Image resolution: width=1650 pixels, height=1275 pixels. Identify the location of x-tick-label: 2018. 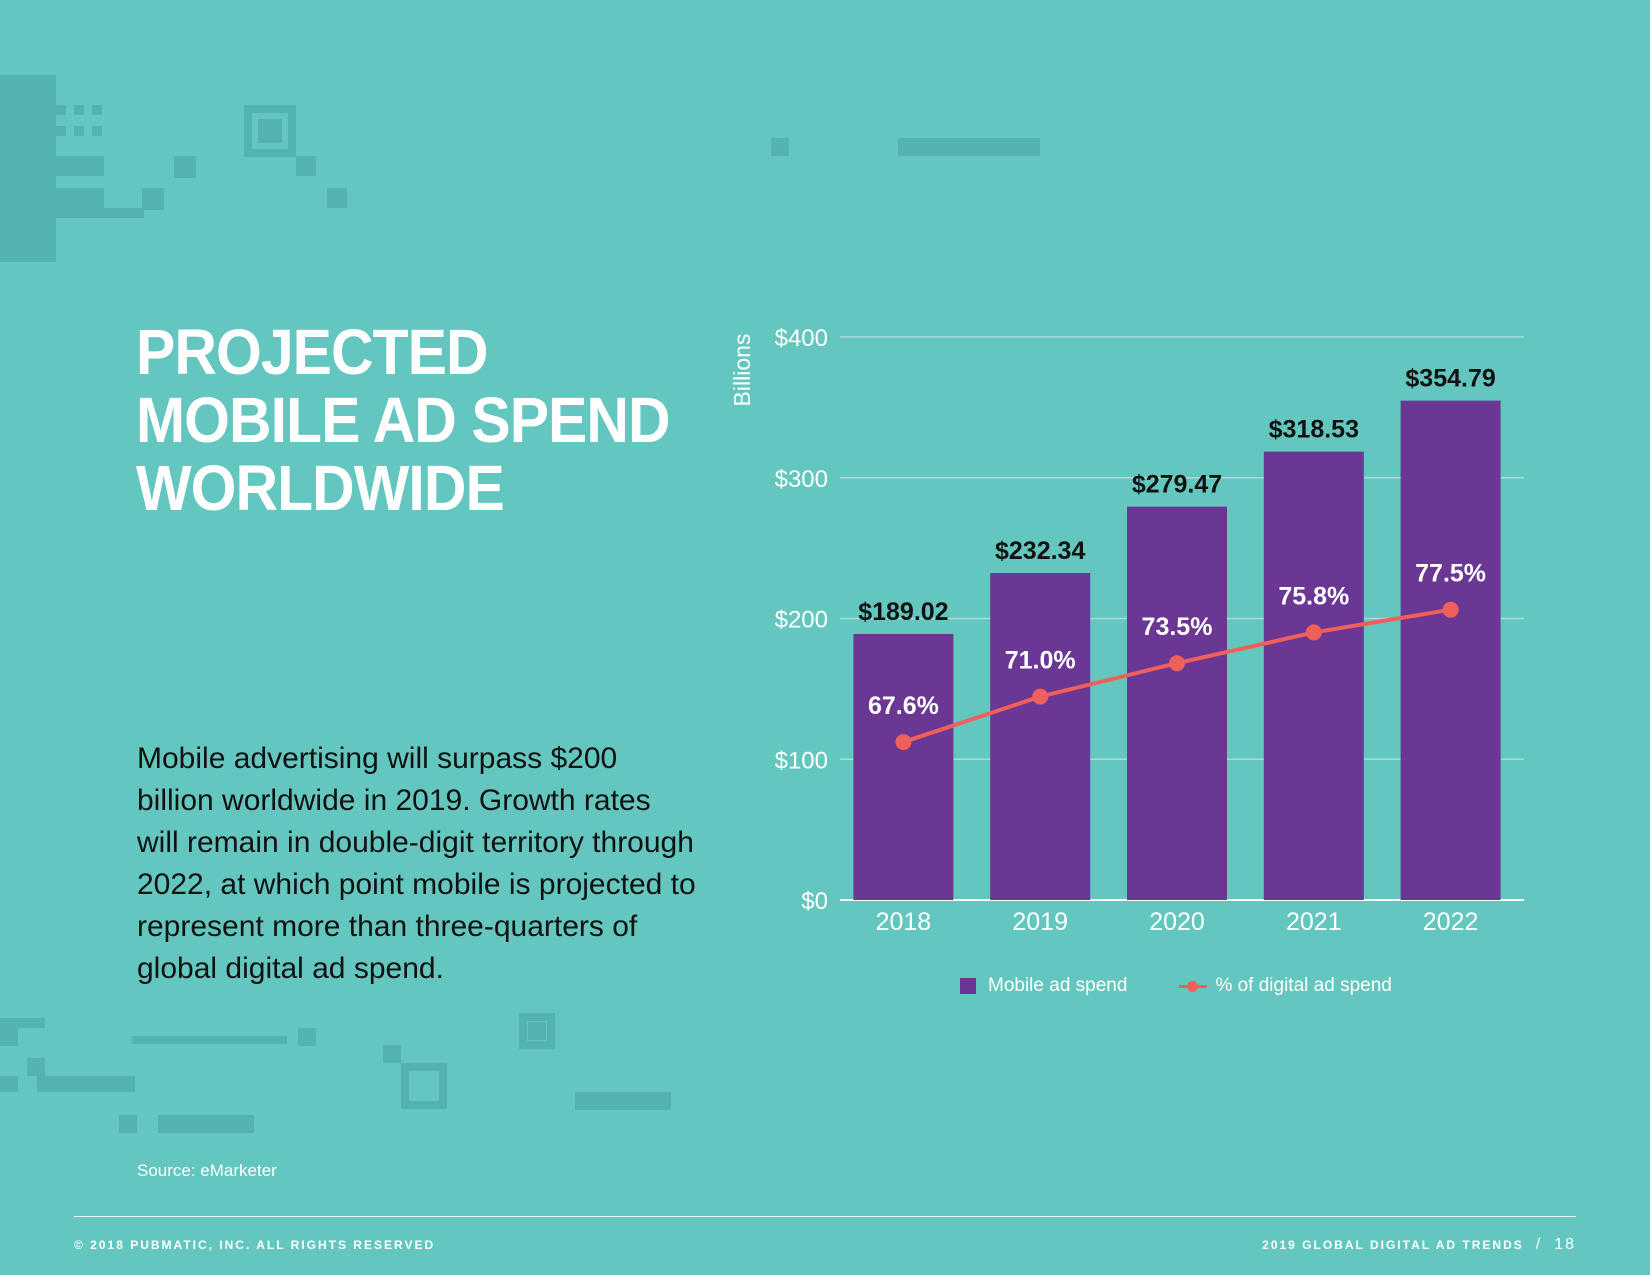
(904, 922).